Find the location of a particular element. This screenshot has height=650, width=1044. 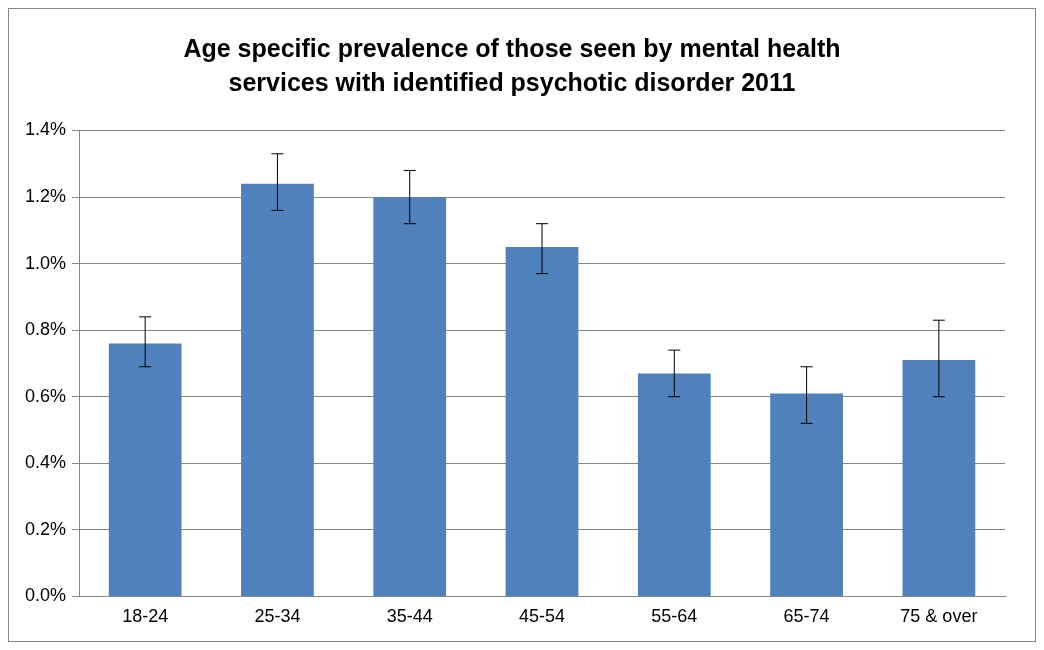

y-tick-label: 1.0% is located at coordinates (46, 262).